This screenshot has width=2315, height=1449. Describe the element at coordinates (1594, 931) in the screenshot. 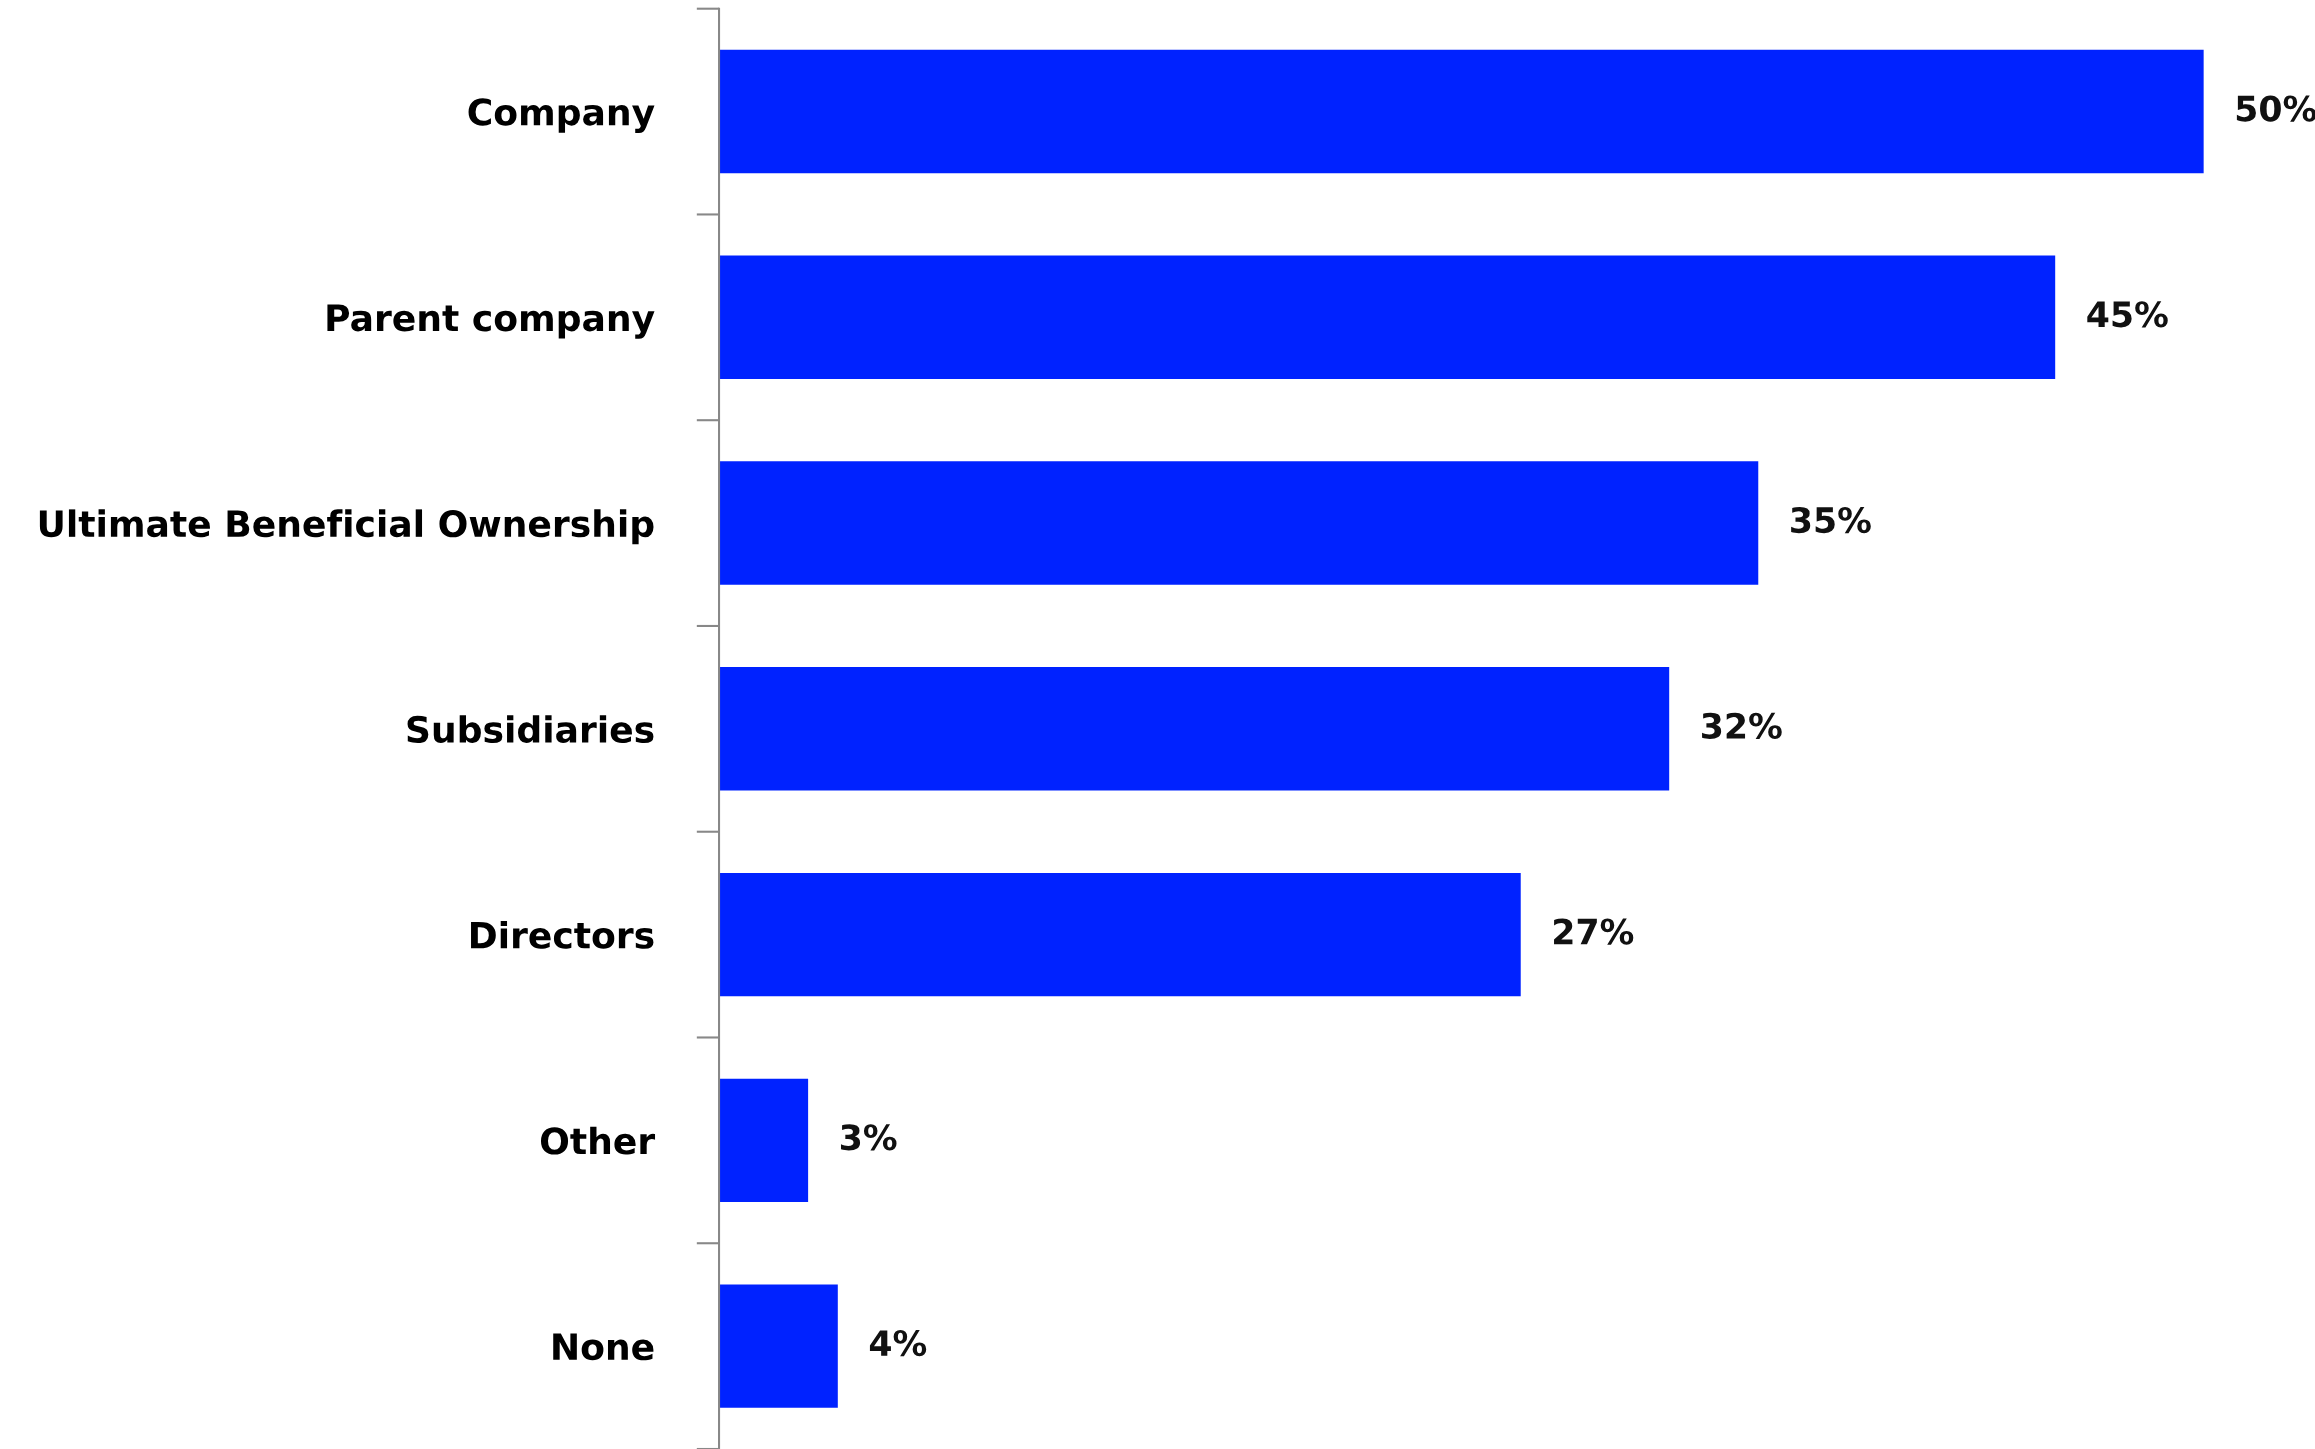

I see `data-label: 27%` at that location.